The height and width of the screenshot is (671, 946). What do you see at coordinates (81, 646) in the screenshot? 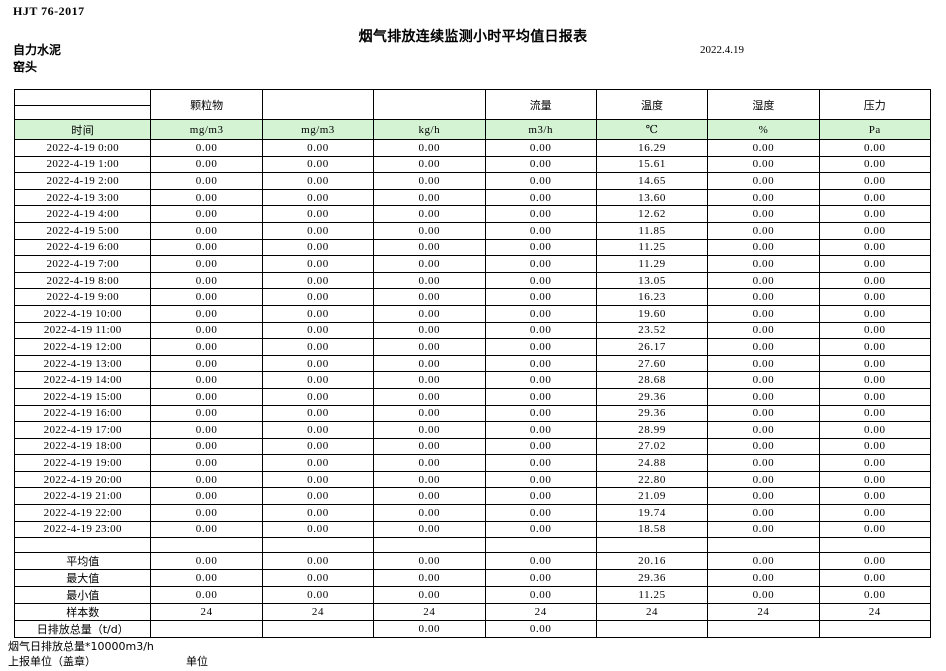
I see `footer-note-total: 烟气日排放总量*10000m3/h` at bounding box center [81, 646].